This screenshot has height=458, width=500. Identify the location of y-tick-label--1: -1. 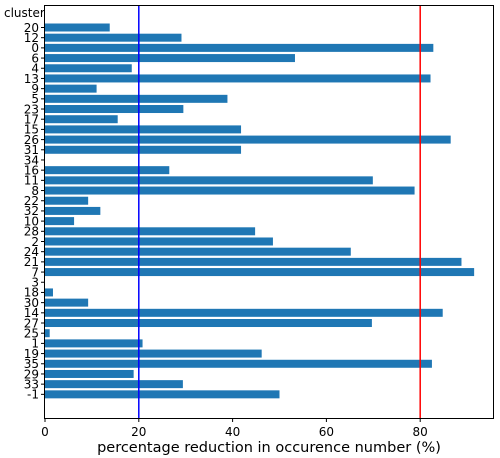
(33, 395).